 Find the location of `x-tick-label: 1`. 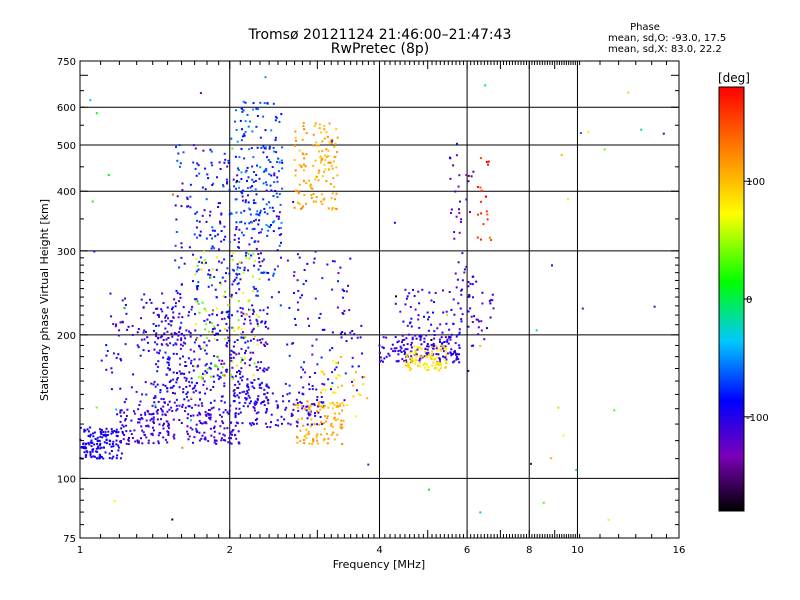

x-tick-label: 1 is located at coordinates (80, 550).